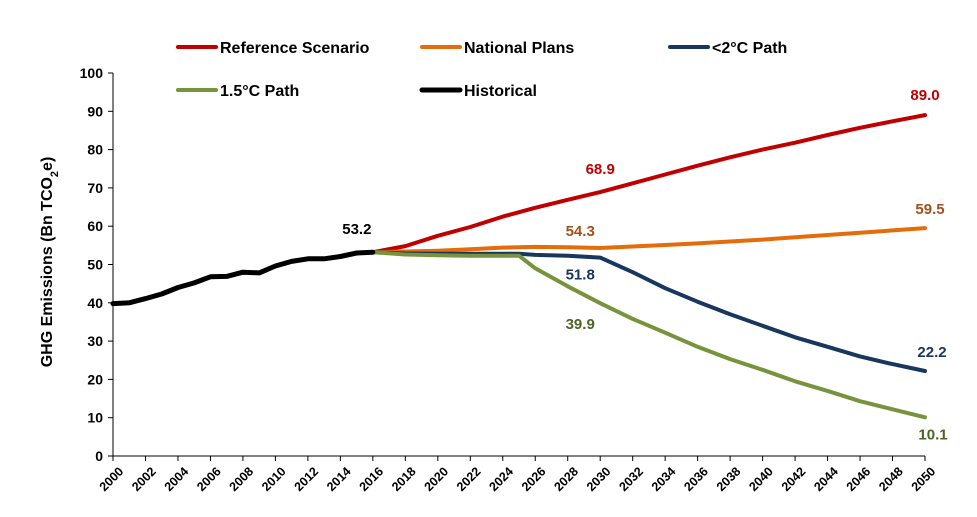 Image resolution: width=977 pixels, height=517 pixels. What do you see at coordinates (648, 240) in the screenshot?
I see `series-line-national-plans` at bounding box center [648, 240].